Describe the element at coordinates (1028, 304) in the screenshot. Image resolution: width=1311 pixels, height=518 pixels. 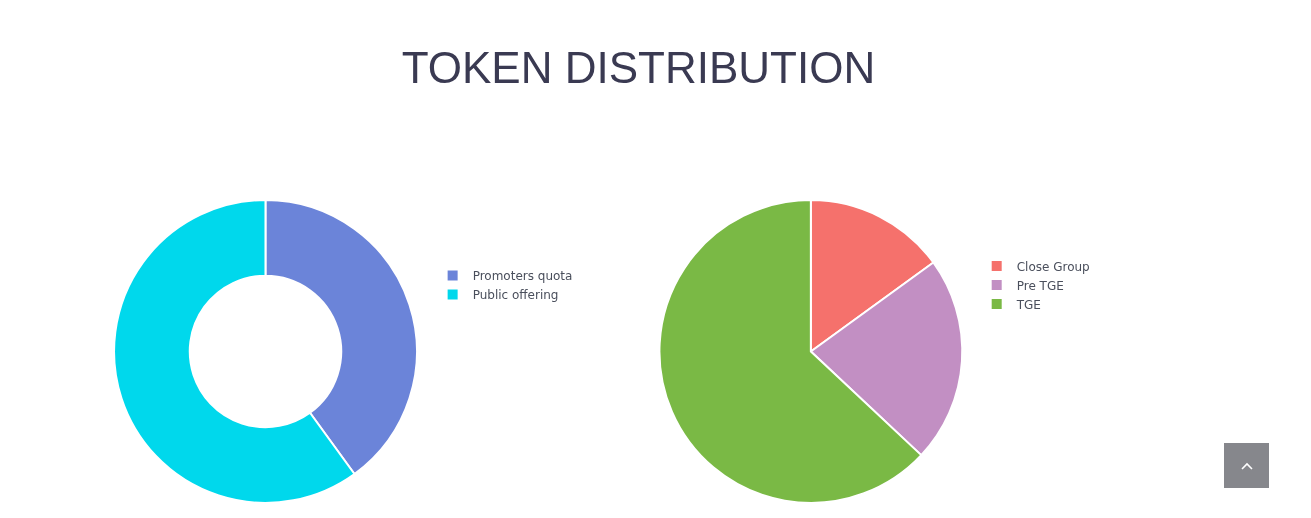
I see `legend-label: TGE` at that location.